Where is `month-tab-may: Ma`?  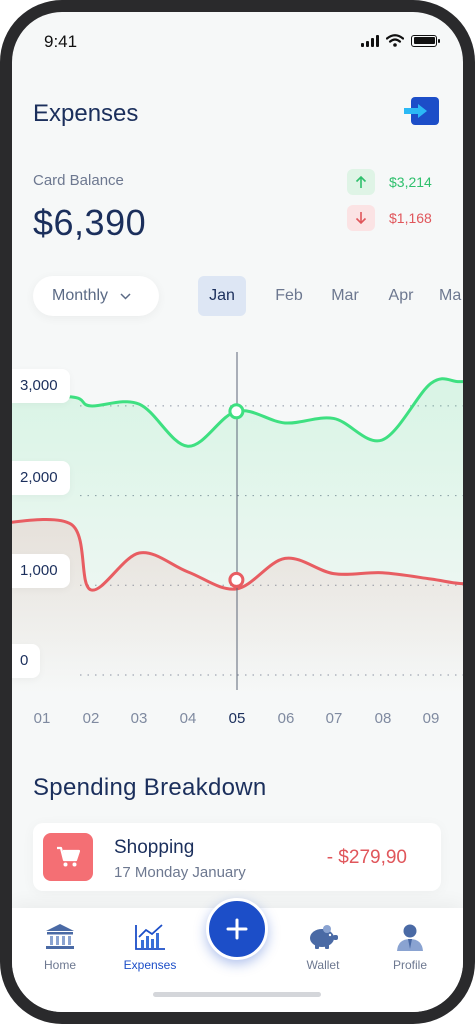
month-tab-may: Ma is located at coordinates (450, 295).